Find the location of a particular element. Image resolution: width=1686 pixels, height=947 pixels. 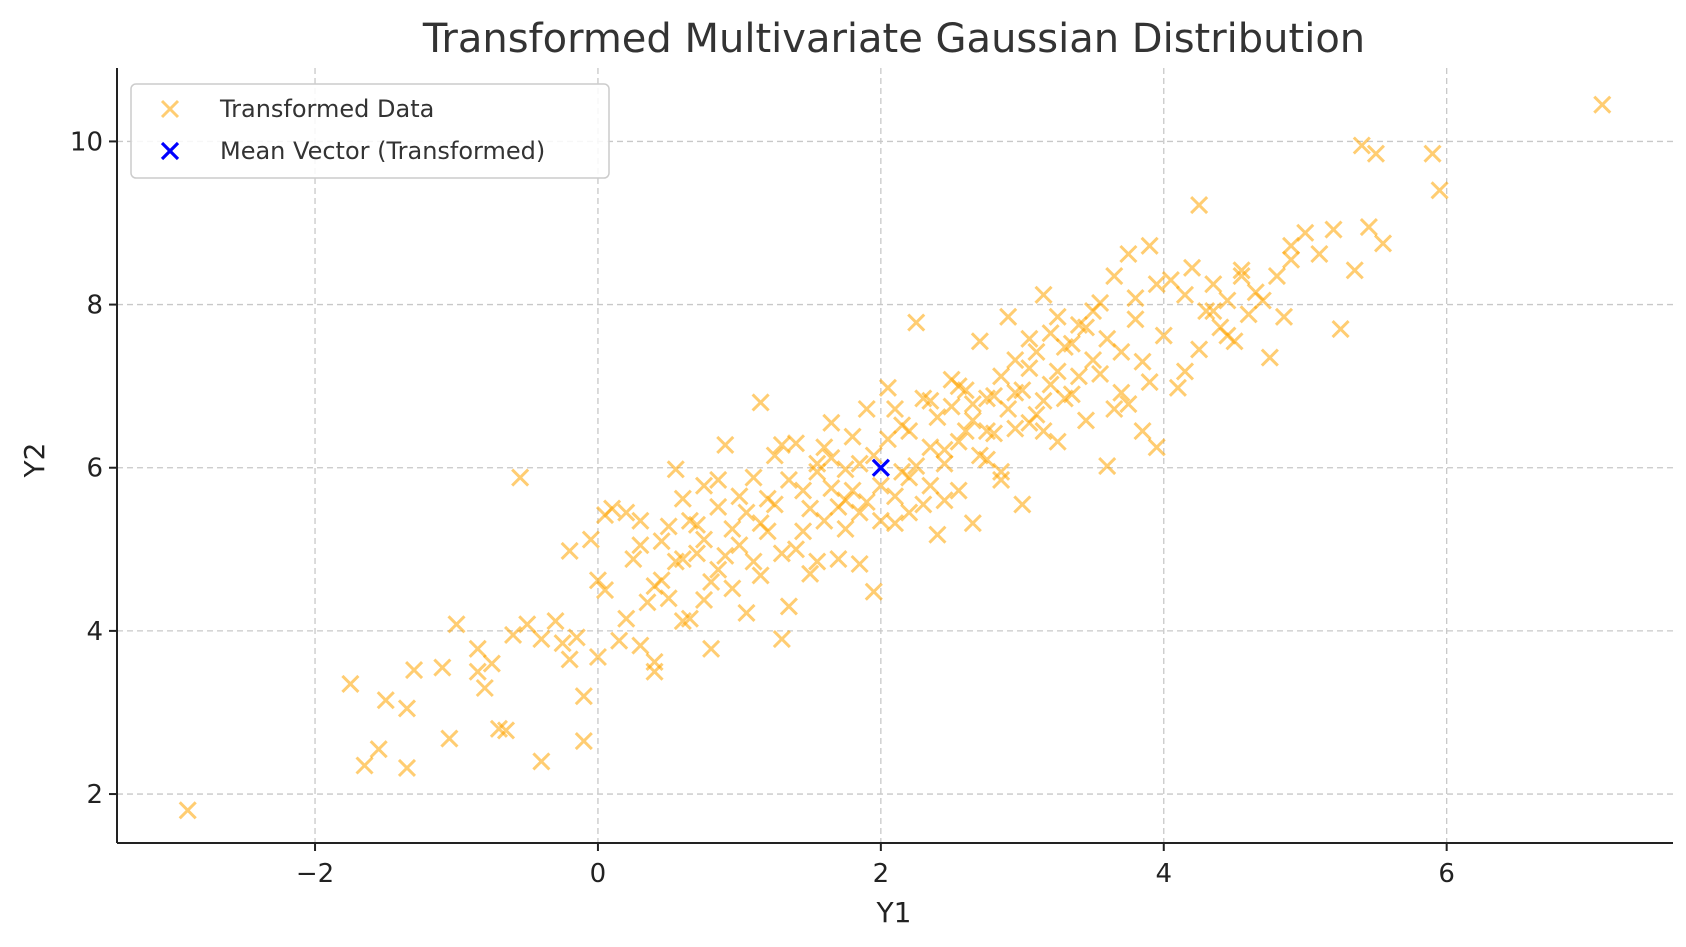

x-tick-label: 6 is located at coordinates (1446, 874).